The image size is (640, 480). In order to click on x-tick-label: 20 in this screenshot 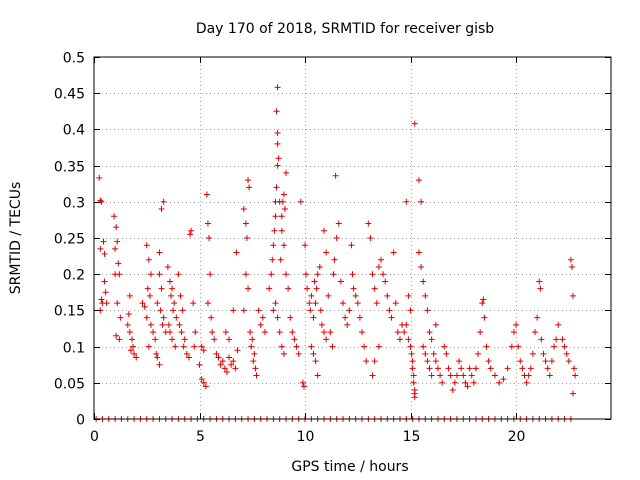, I will do `click(517, 437)`.